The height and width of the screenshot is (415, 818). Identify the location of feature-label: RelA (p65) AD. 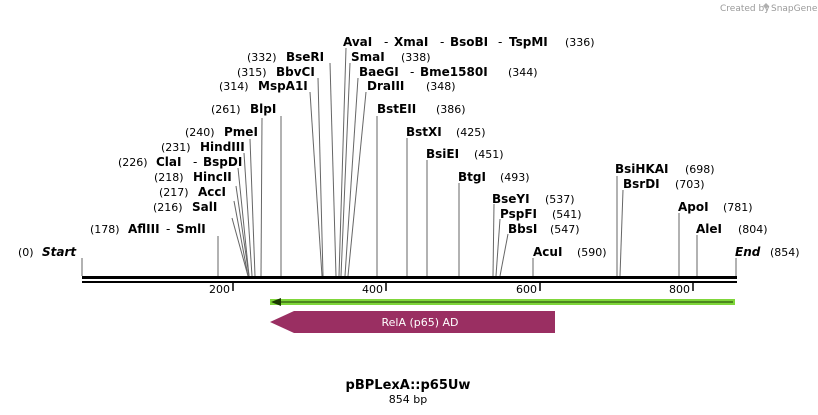
(419, 322).